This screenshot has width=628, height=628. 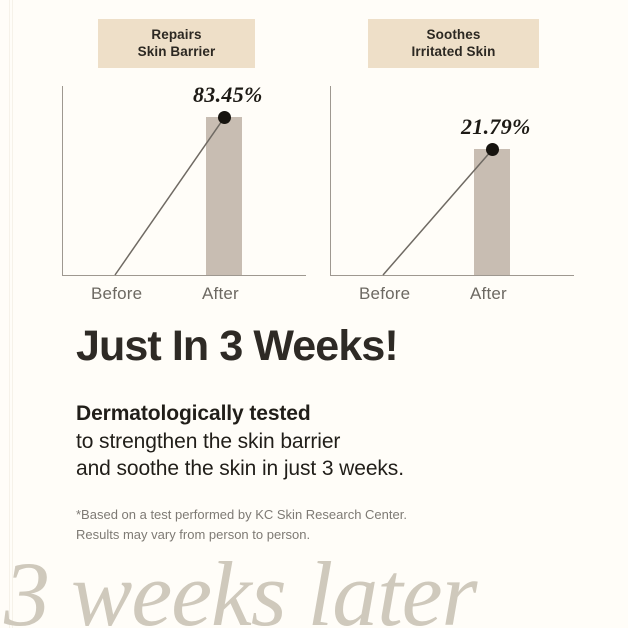 What do you see at coordinates (453, 34) in the screenshot?
I see `benefit-badge-line1: Soothes` at bounding box center [453, 34].